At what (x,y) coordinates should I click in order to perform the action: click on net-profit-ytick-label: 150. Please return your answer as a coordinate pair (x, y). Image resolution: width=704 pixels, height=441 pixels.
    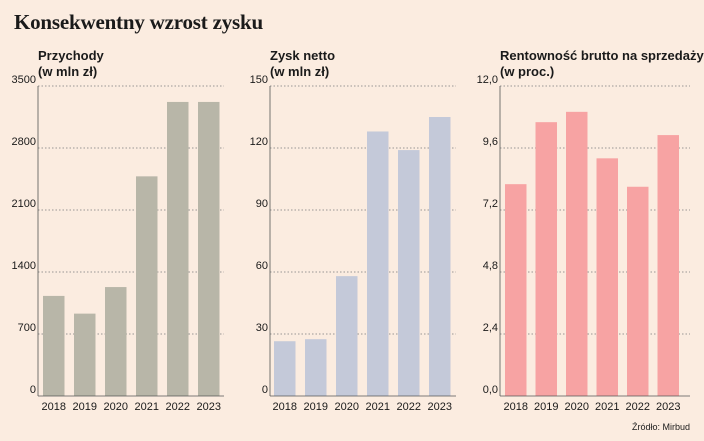
    Looking at the image, I should click on (259, 80).